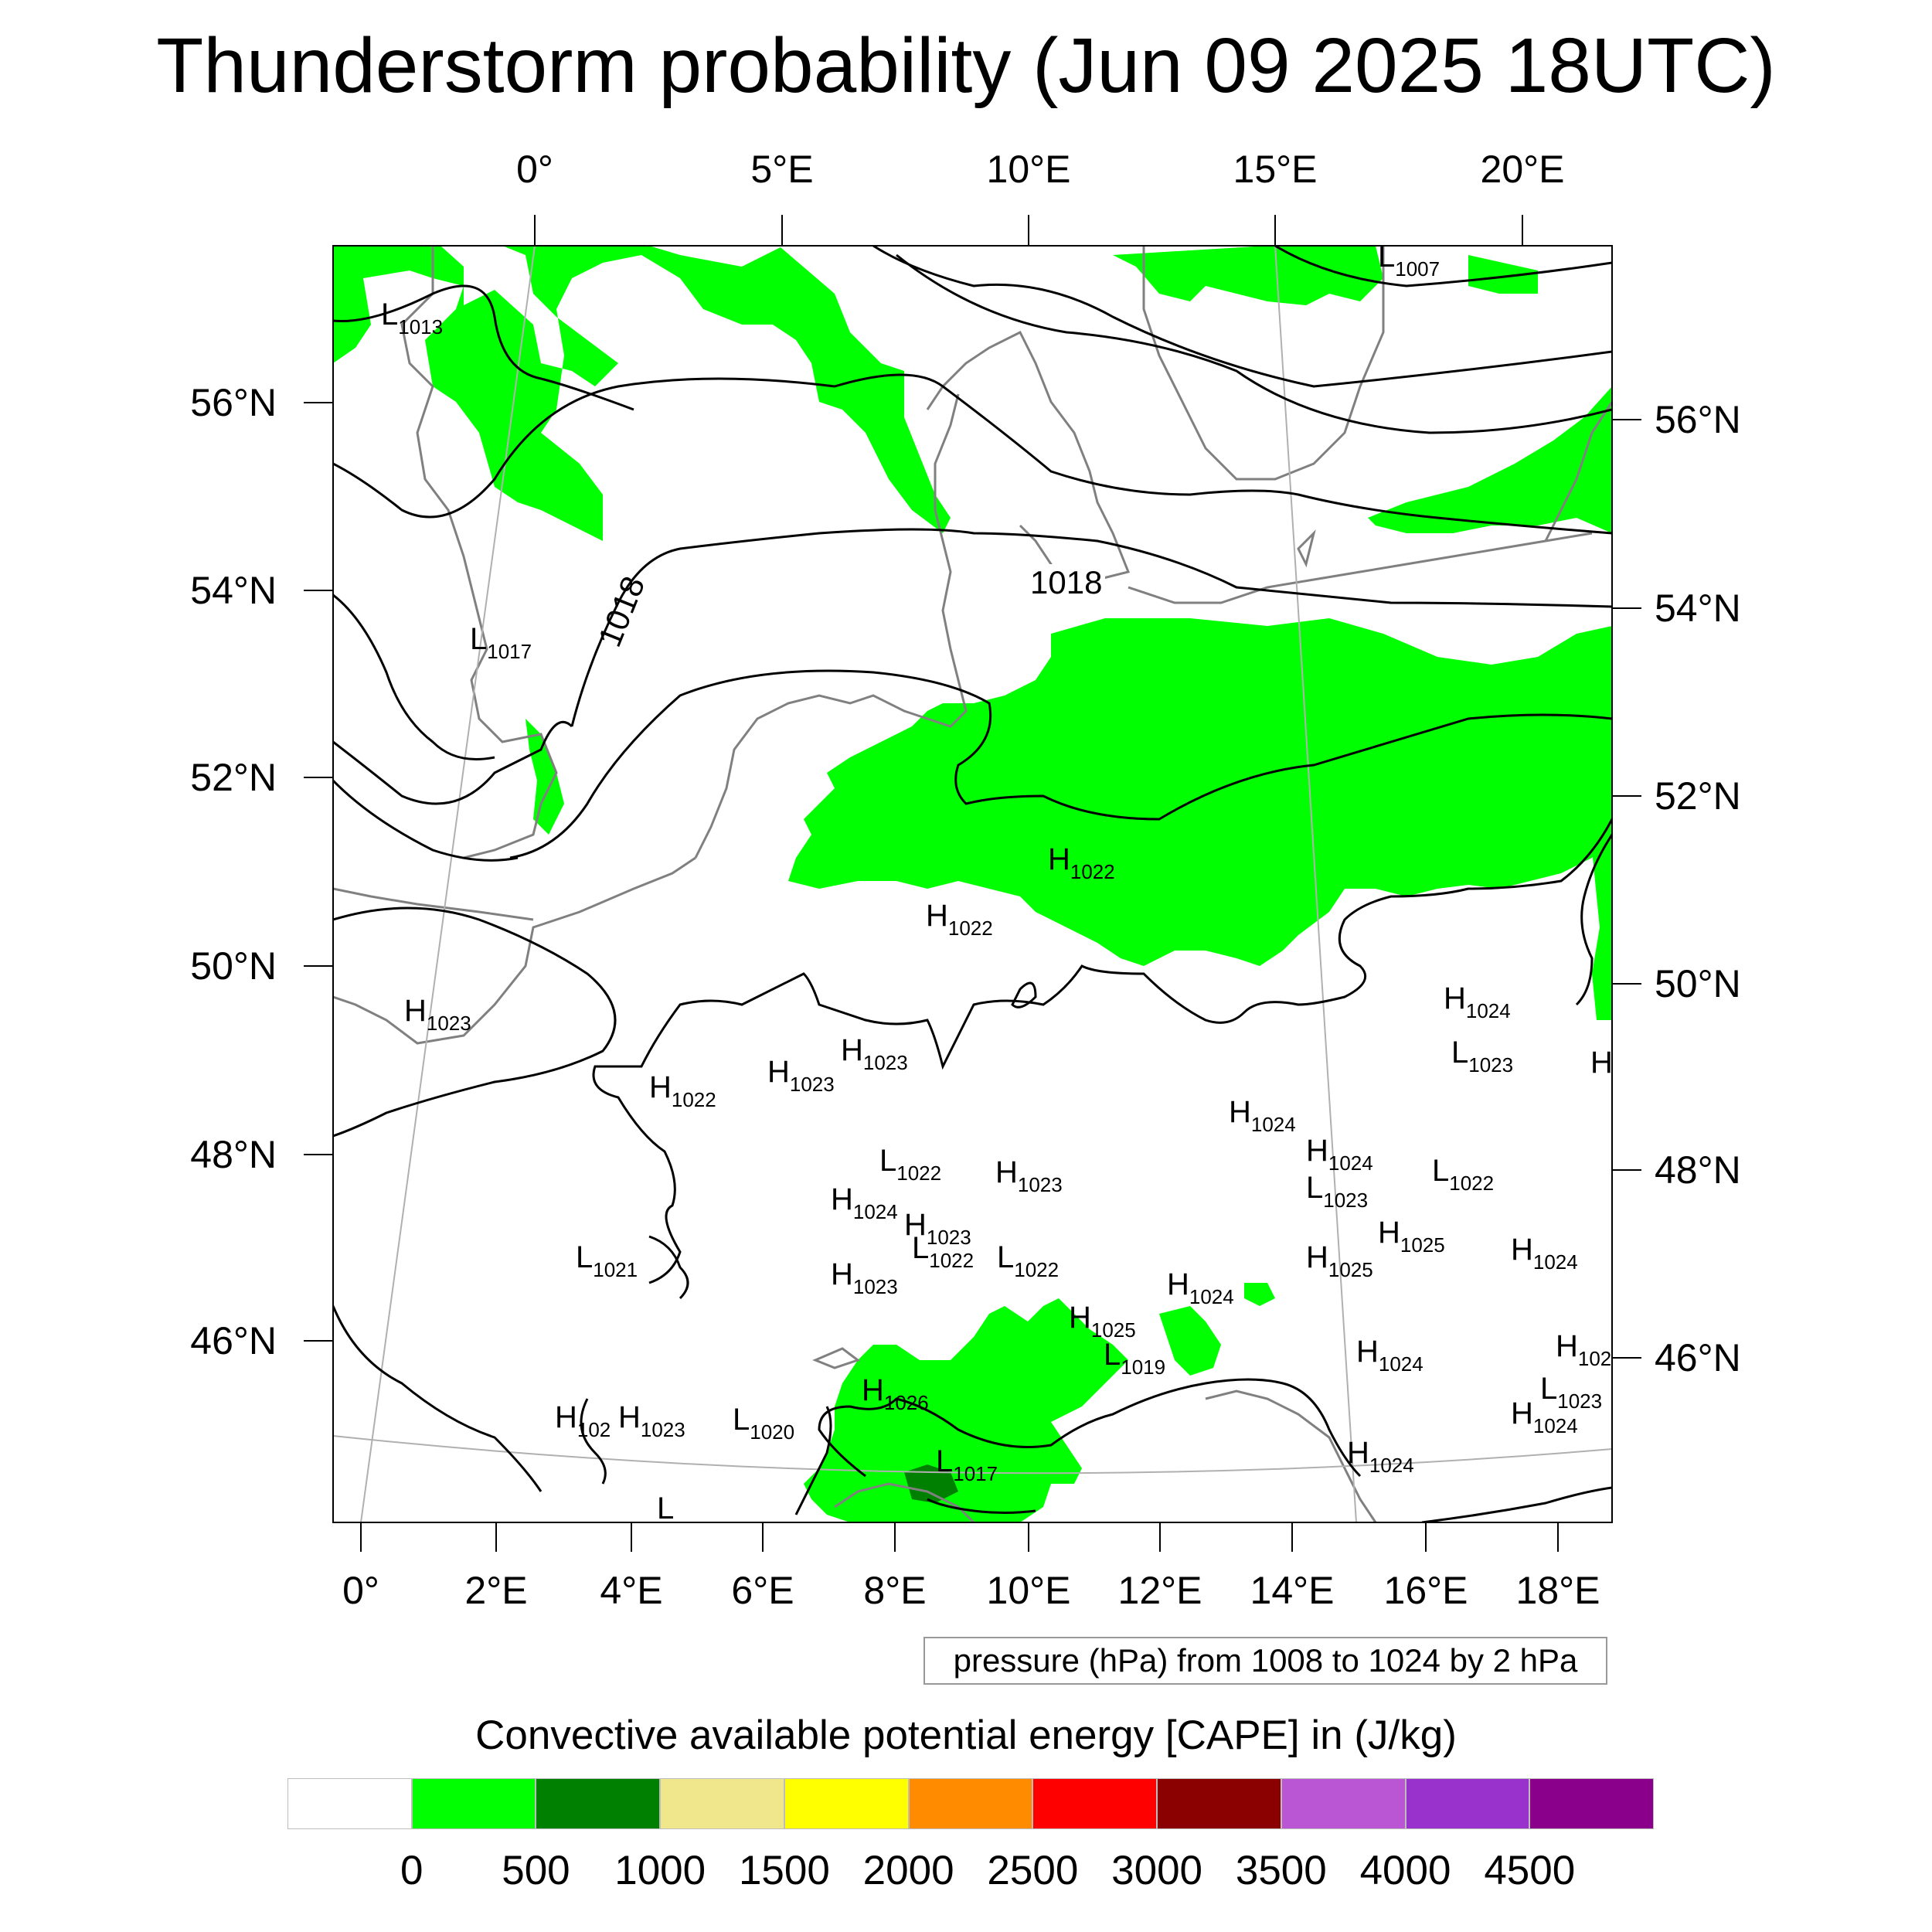  I want to click on isobar-value-label: 1018, so click(1066, 582).